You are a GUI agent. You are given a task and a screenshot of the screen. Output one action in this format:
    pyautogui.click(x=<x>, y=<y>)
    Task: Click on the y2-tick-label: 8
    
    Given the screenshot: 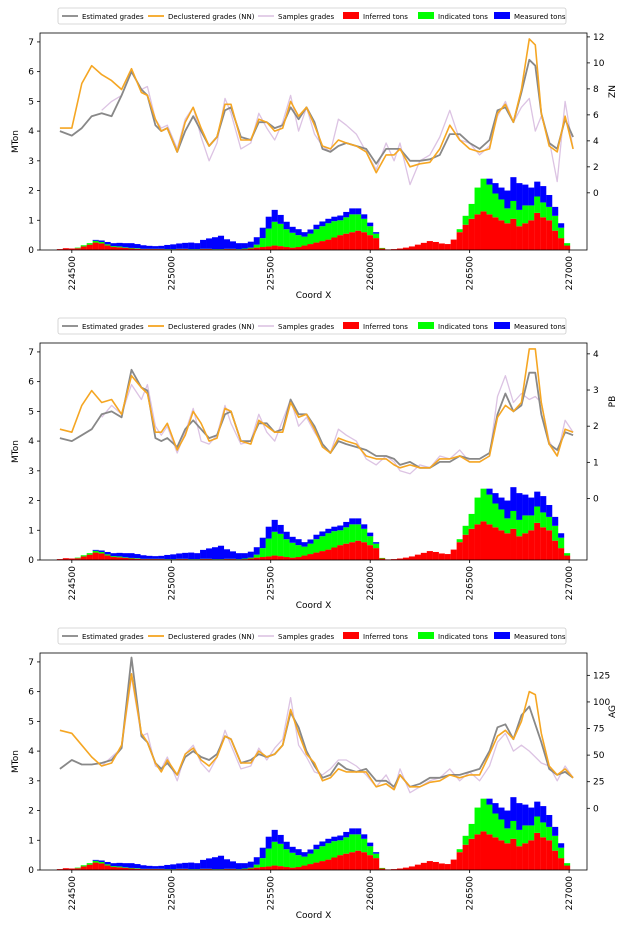 What is the action you would take?
    pyautogui.click(x=596, y=90)
    